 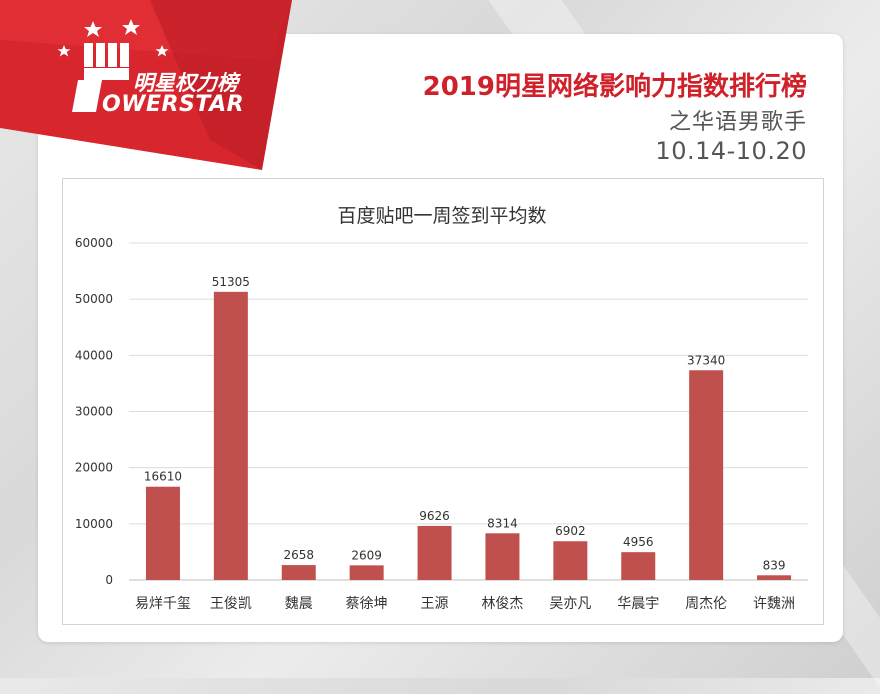 What do you see at coordinates (502, 604) in the screenshot?
I see `x-tick-label: 林俊杰` at bounding box center [502, 604].